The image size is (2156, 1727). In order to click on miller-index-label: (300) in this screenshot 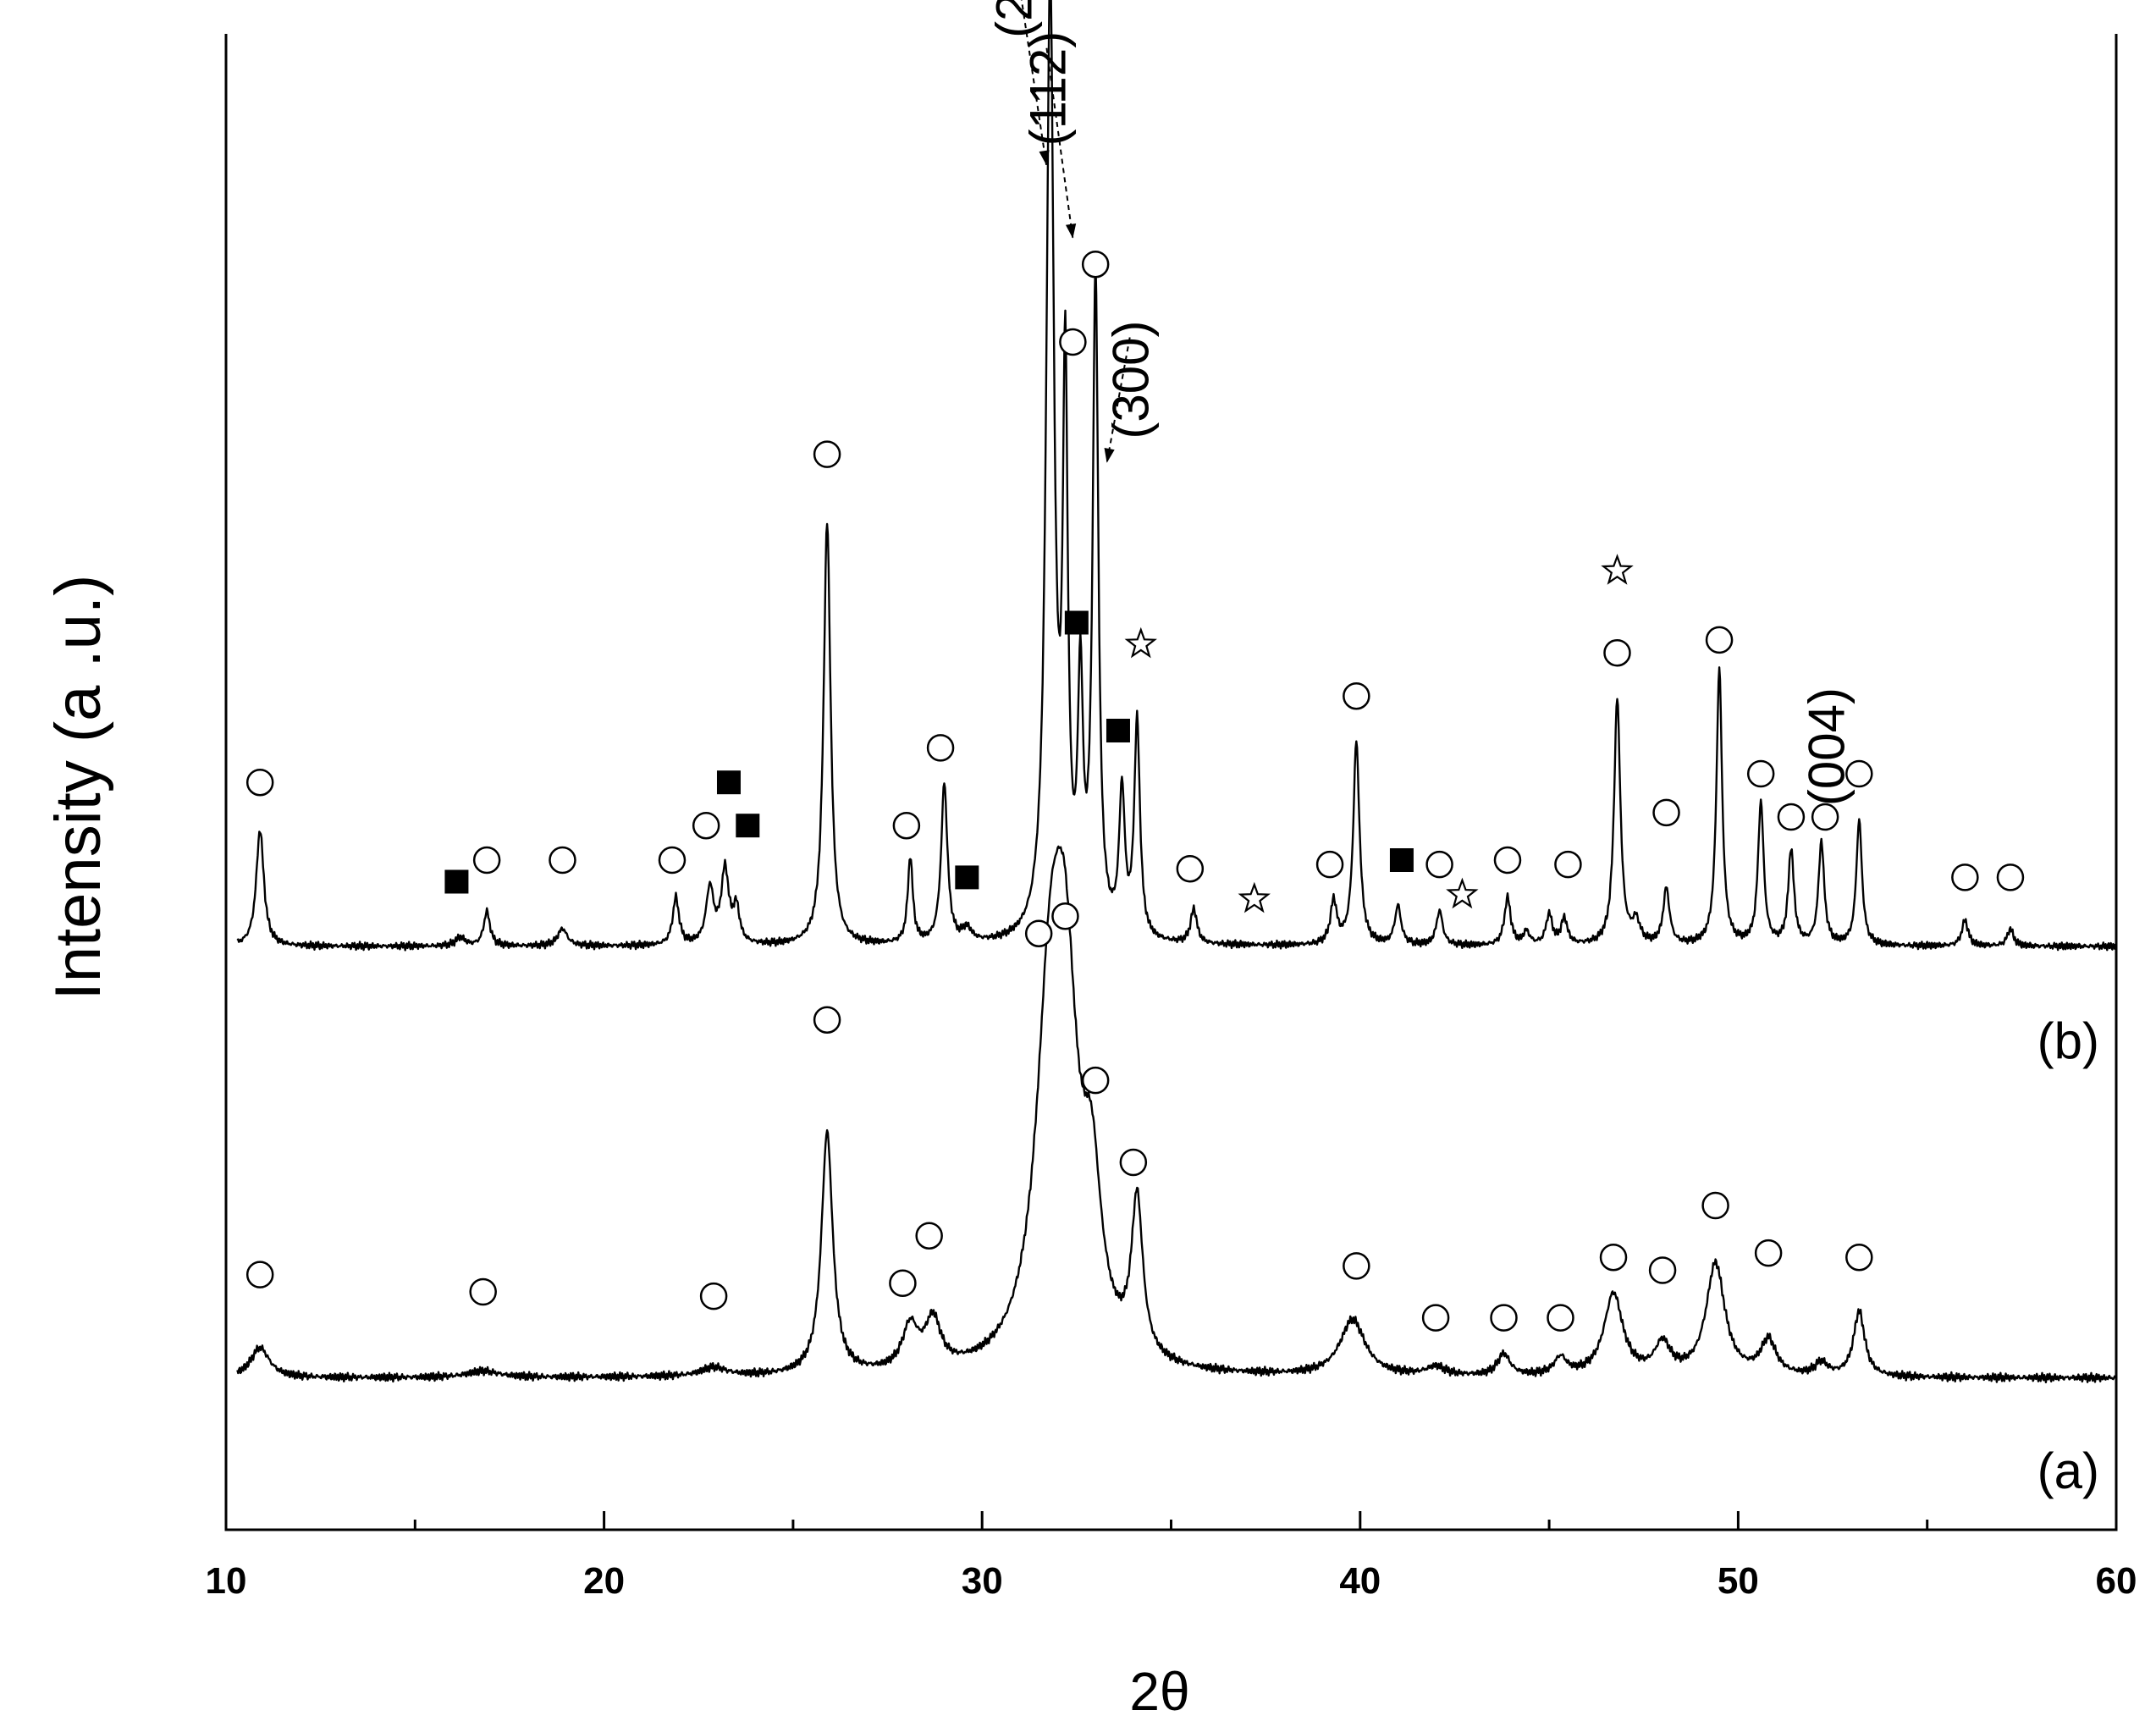, I will do `click(1131, 380)`.